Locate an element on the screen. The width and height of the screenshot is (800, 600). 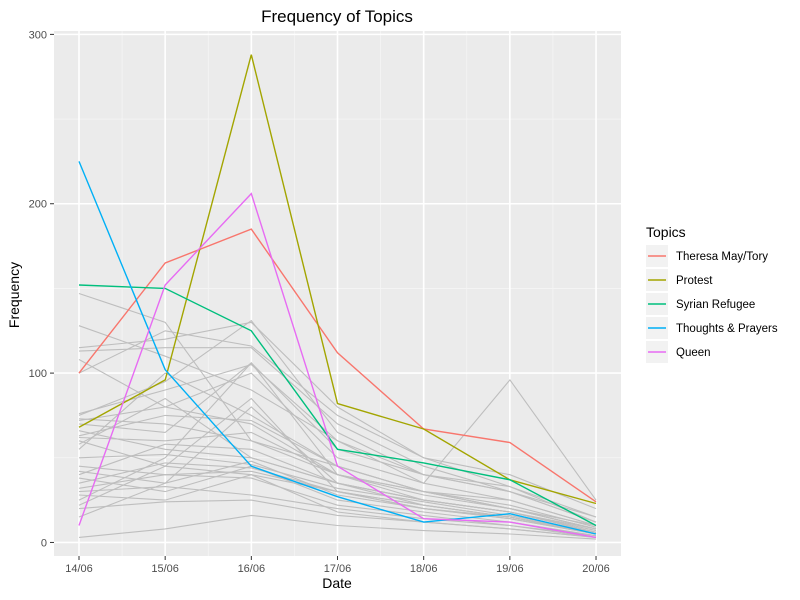
legend-label: Queen is located at coordinates (693, 353).